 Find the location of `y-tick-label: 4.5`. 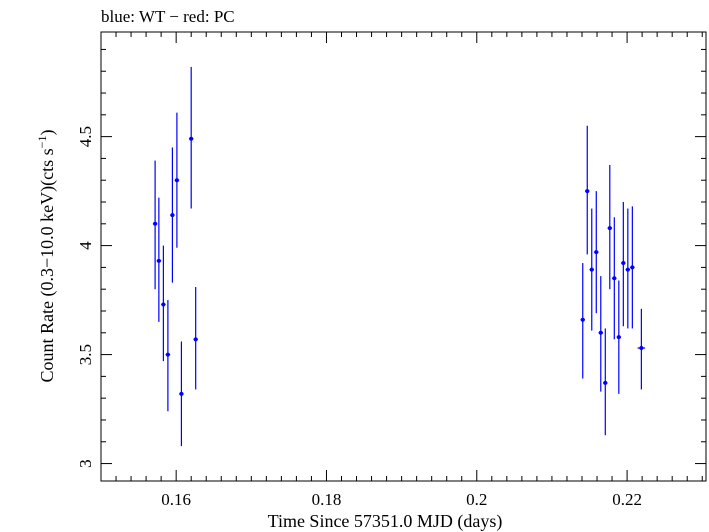

y-tick-label: 4.5 is located at coordinates (85, 136).